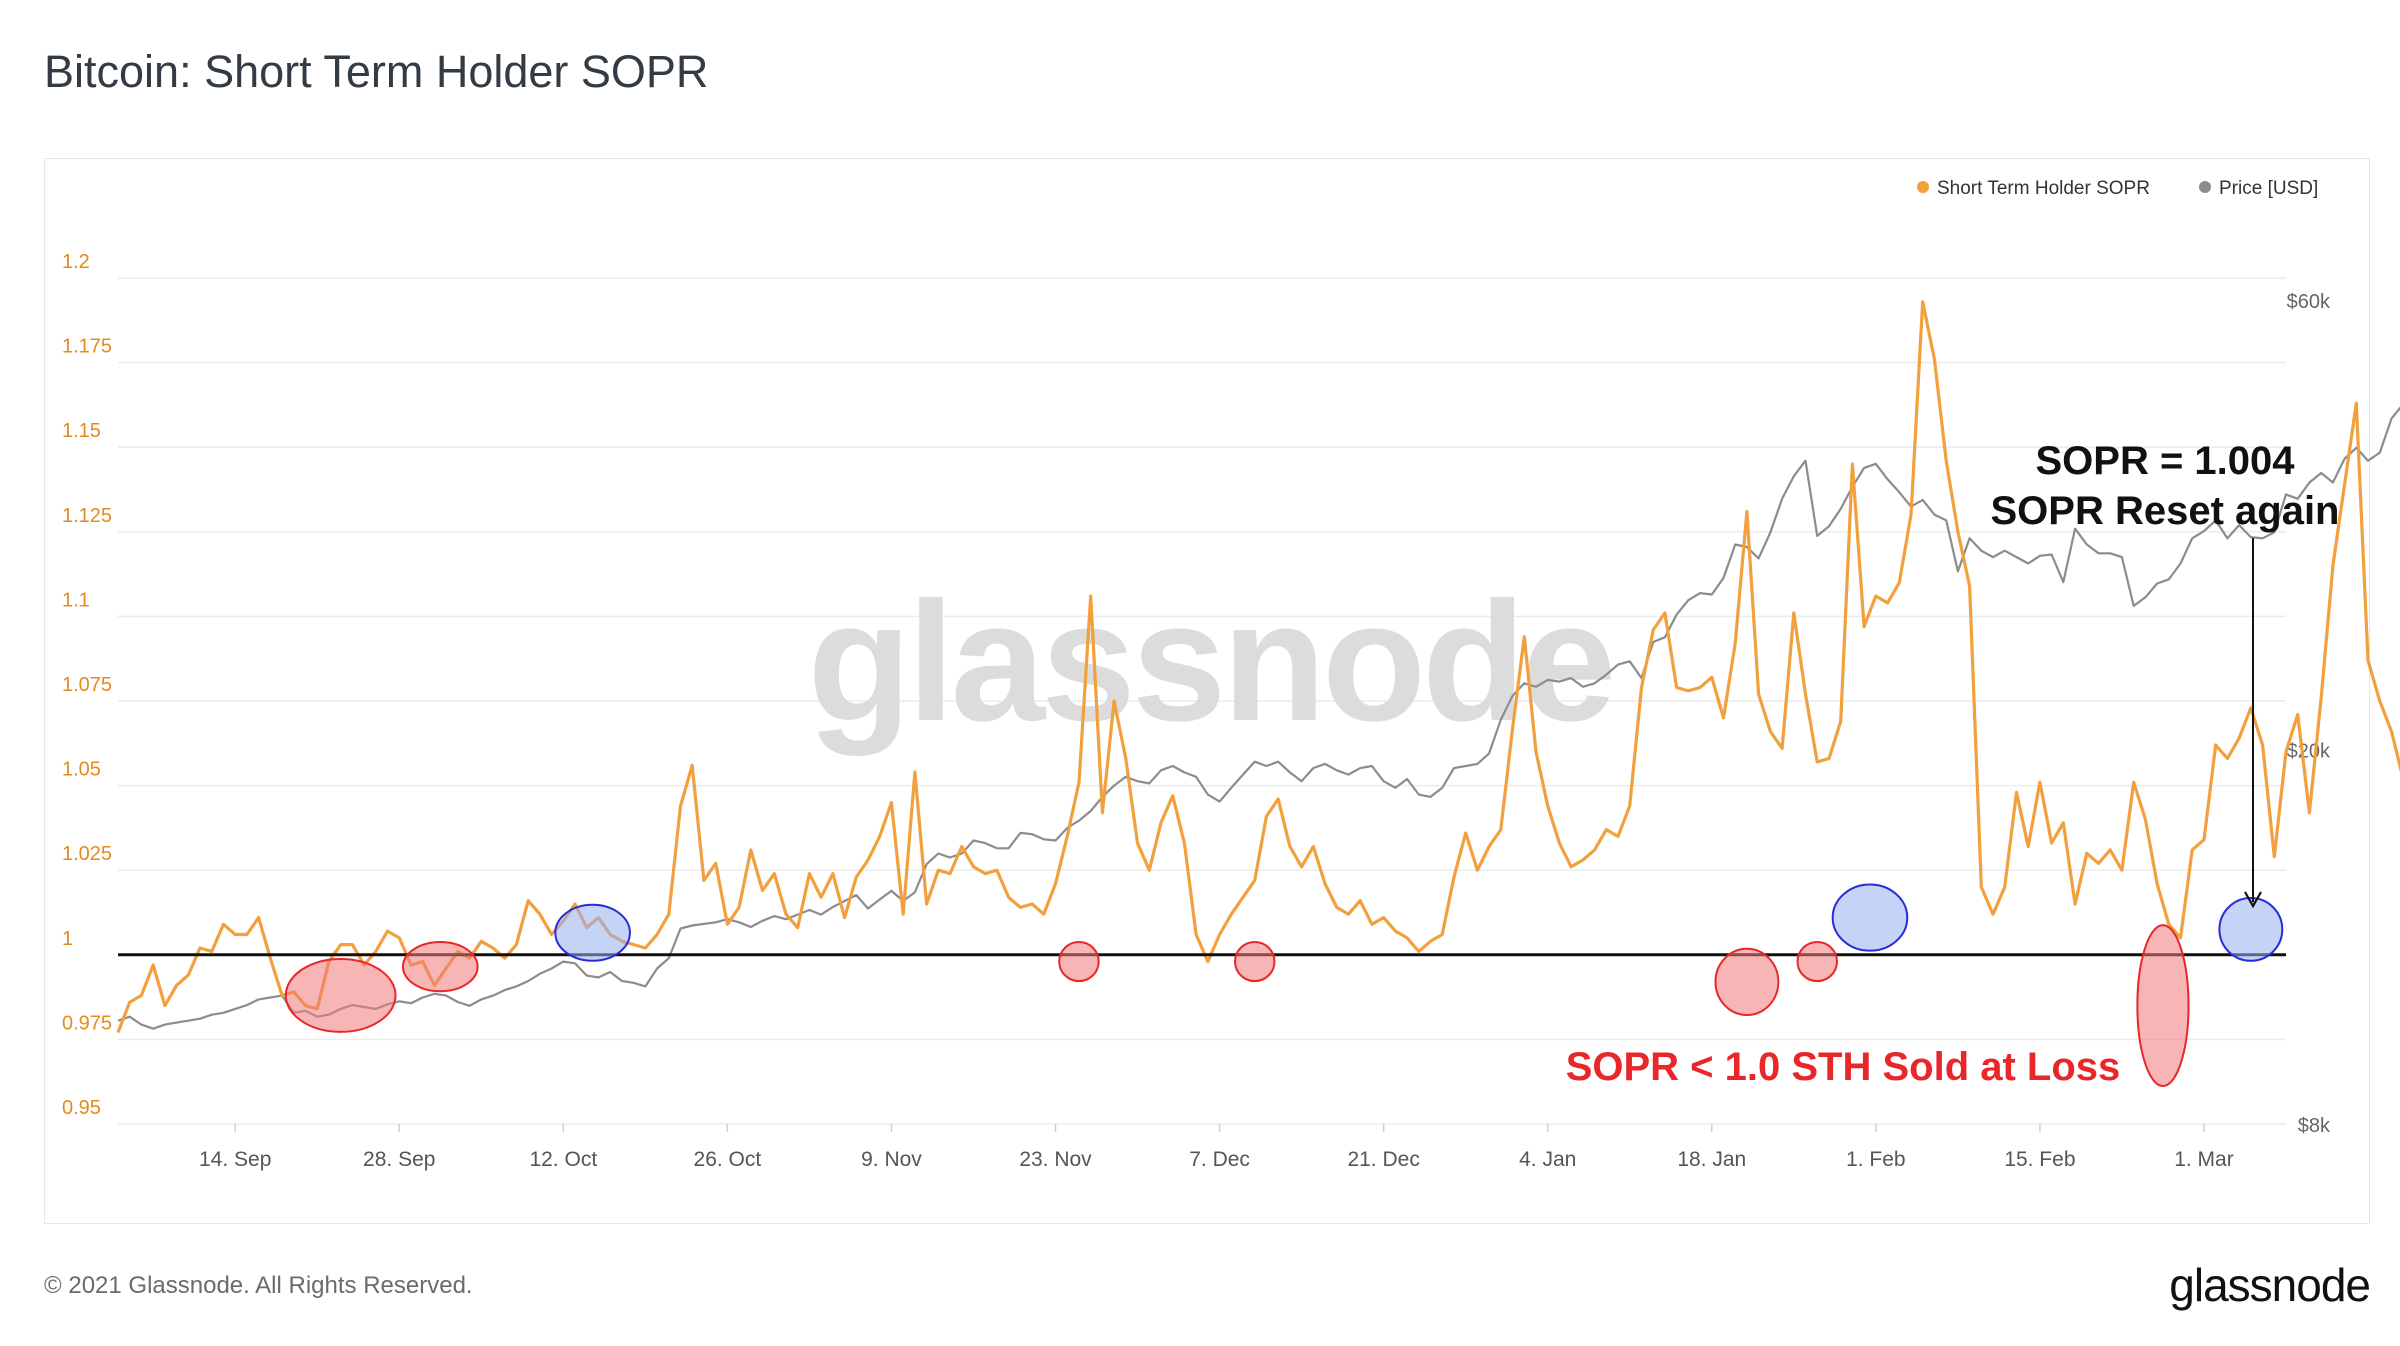 The width and height of the screenshot is (2400, 1346). Describe the element at coordinates (399, 1159) in the screenshot. I see `x-tick-label: 28. Sep` at that location.